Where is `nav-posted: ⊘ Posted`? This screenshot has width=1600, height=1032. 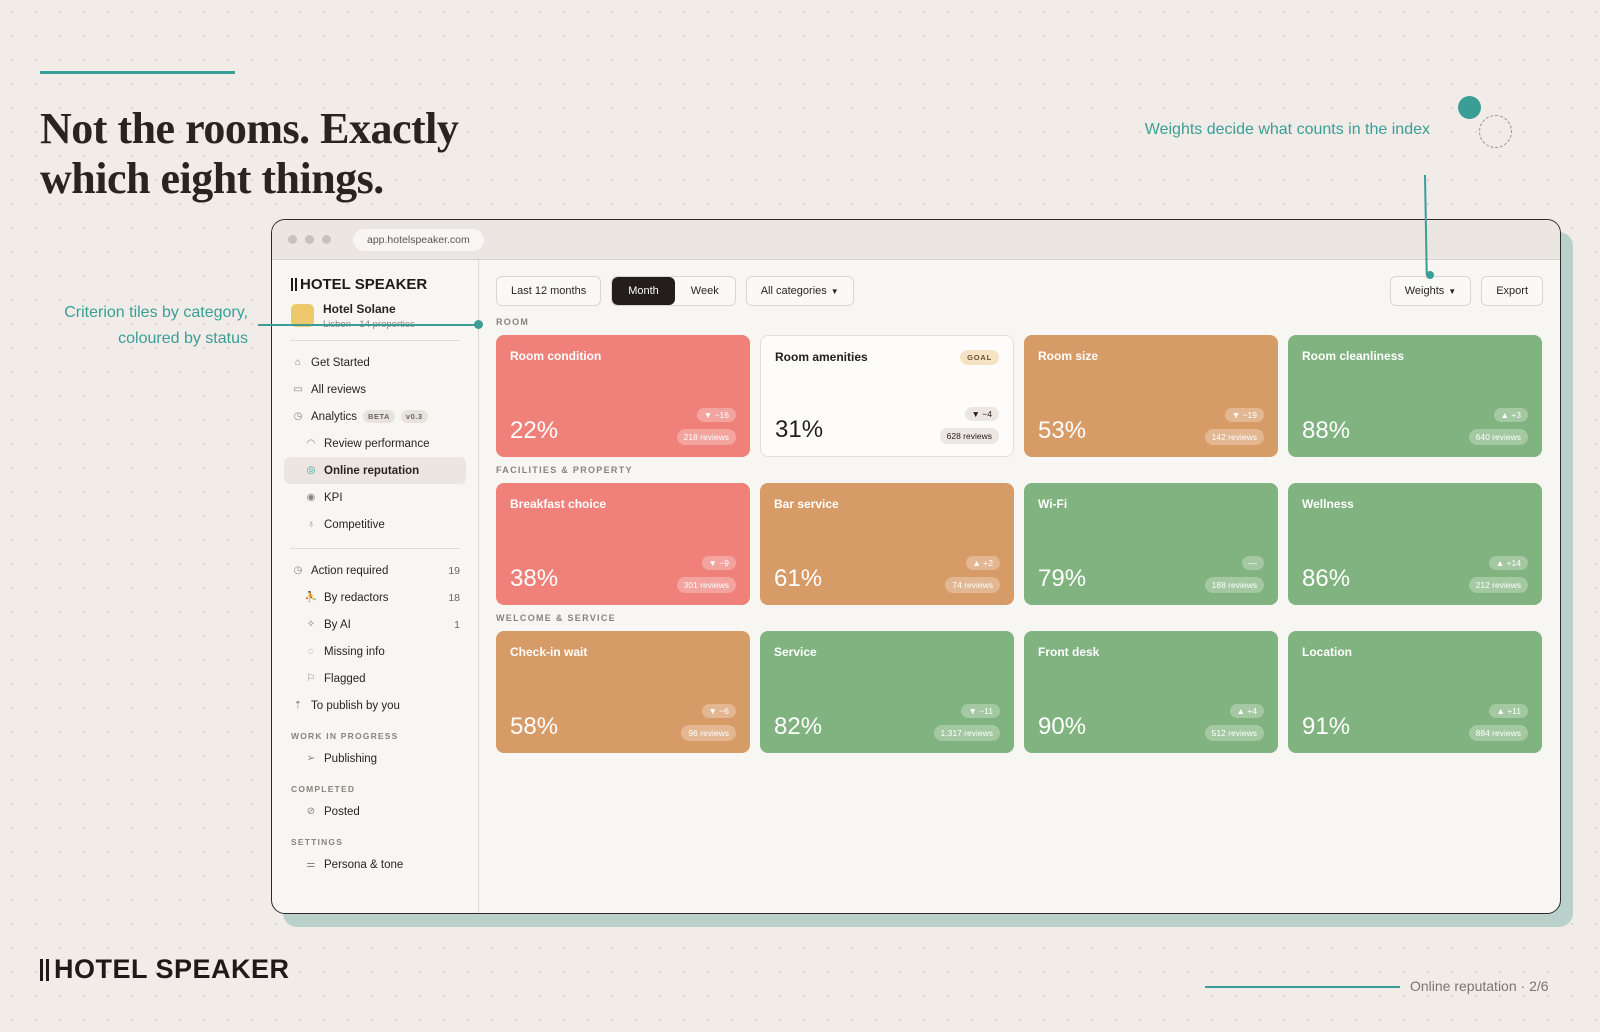
nav-posted: ⊘ Posted is located at coordinates (375, 811).